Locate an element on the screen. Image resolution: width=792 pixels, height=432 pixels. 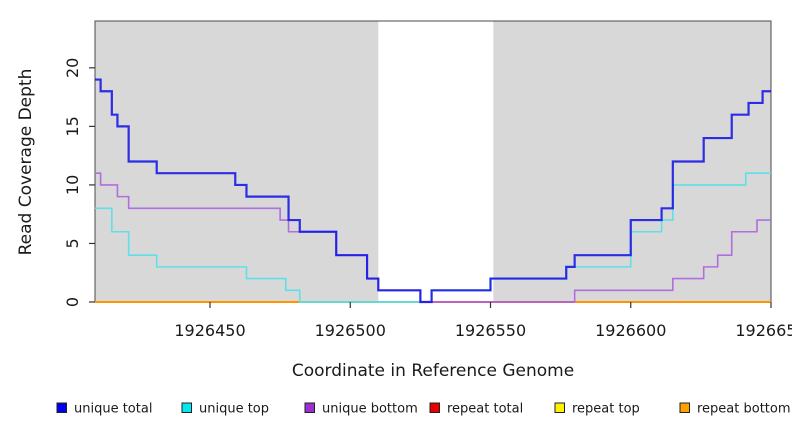
legend-swatch-unique-top is located at coordinates (186, 407).